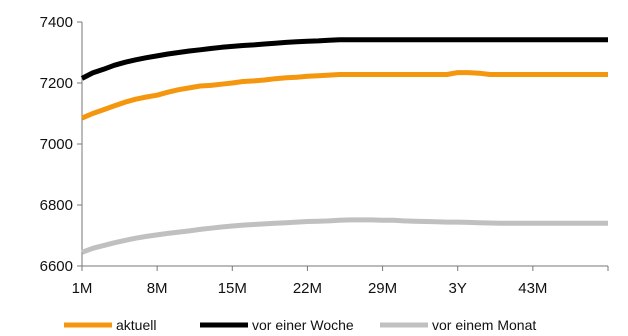 This screenshot has width=628, height=336. Describe the element at coordinates (344, 95) in the screenshot. I see `series-line-aktuell` at that location.